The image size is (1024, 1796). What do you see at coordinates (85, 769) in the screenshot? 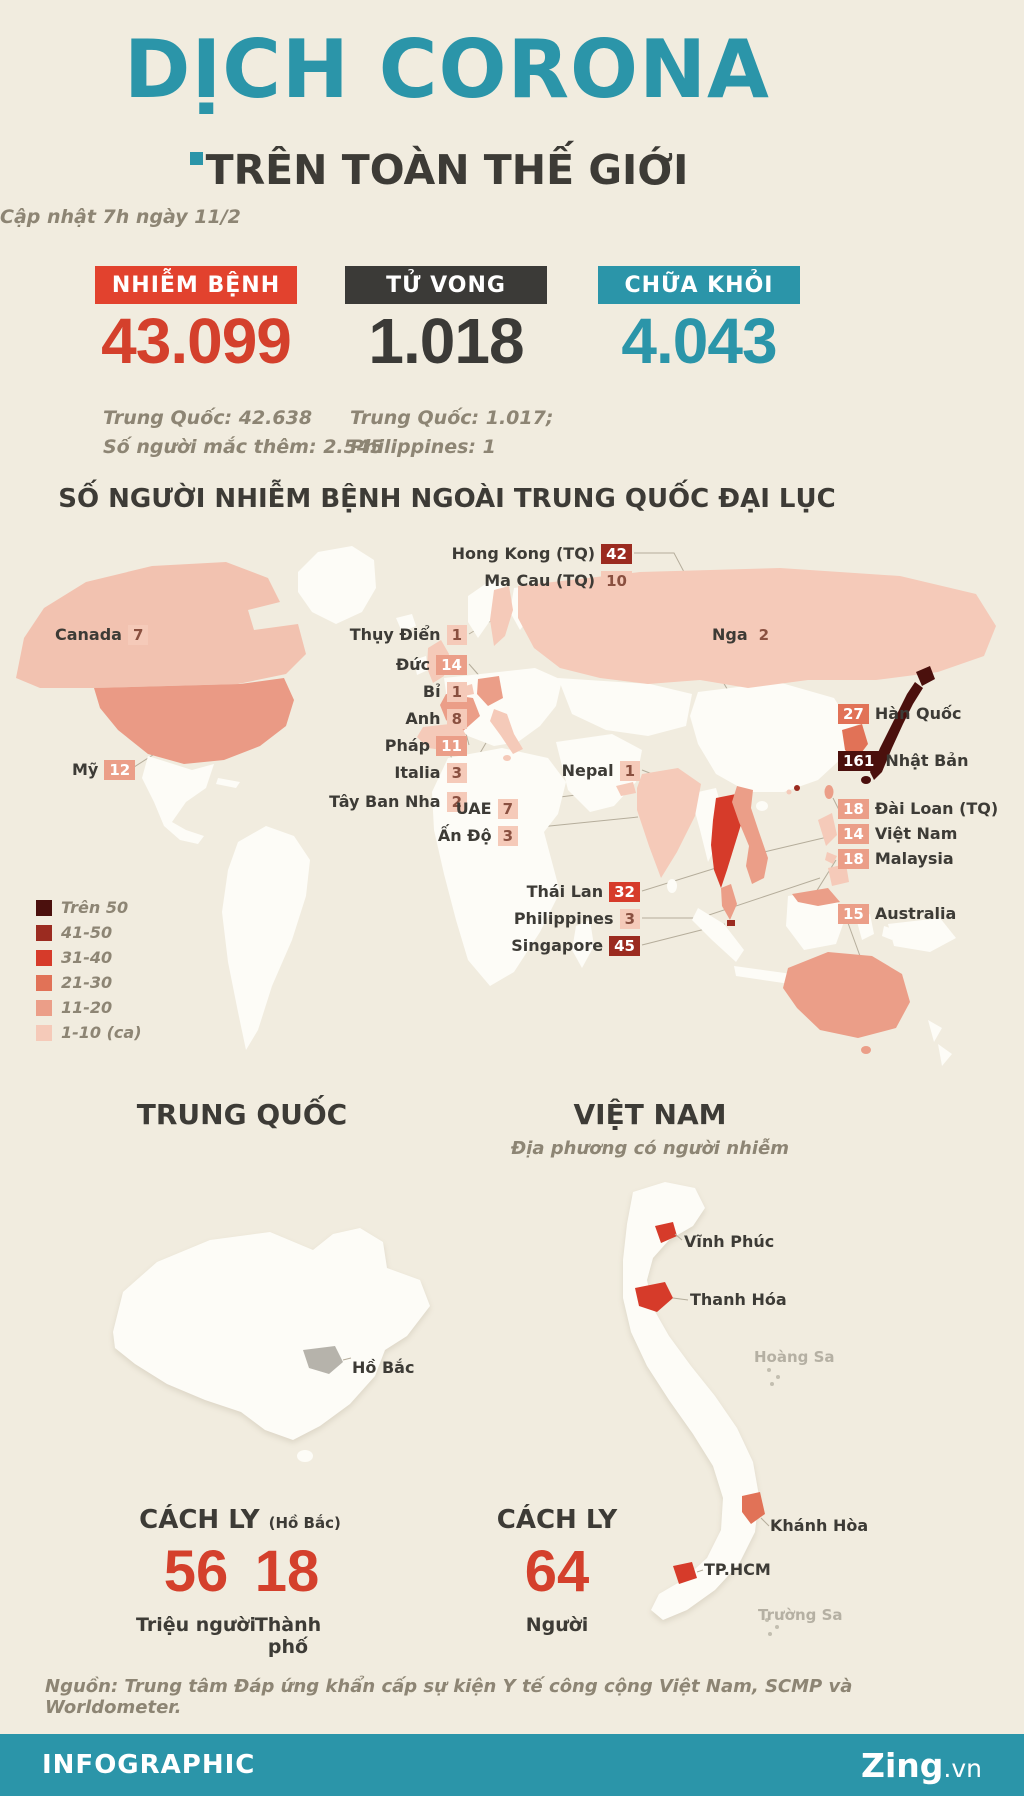
I see `country-name: Mỹ` at bounding box center [85, 769].